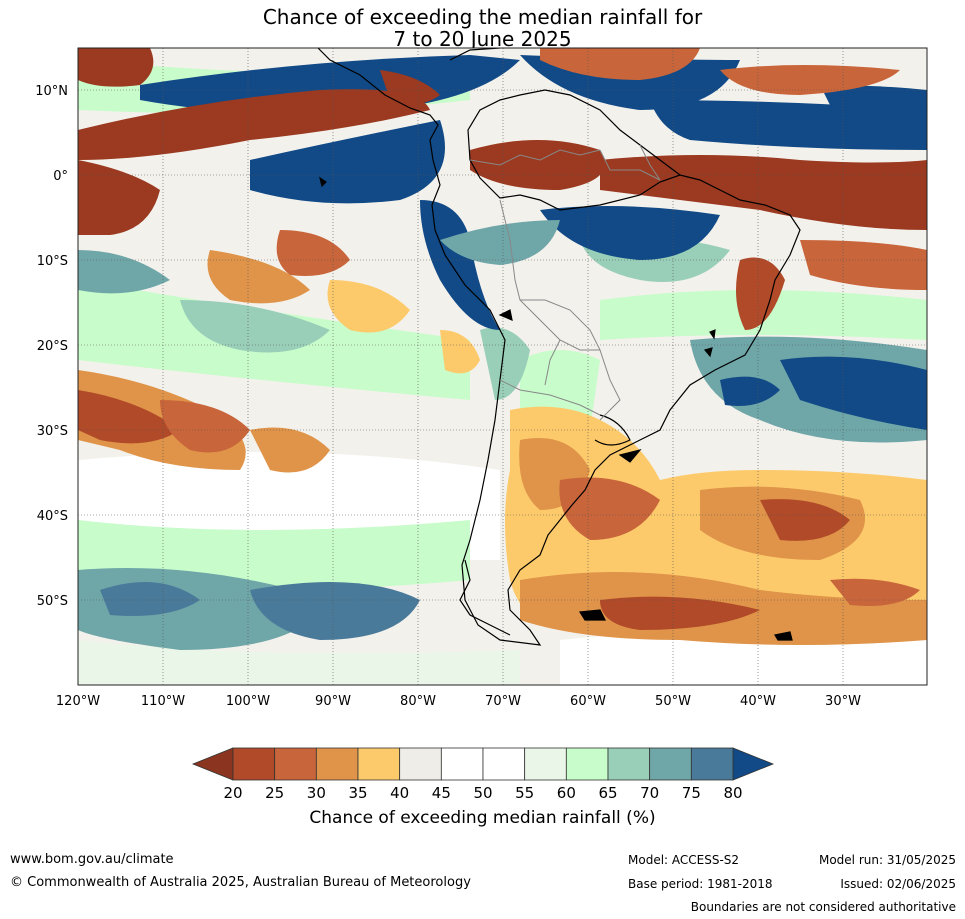 The width and height of the screenshot is (965, 919). I want to click on map-title-line2: 7 to 20 June 2025, so click(482, 39).